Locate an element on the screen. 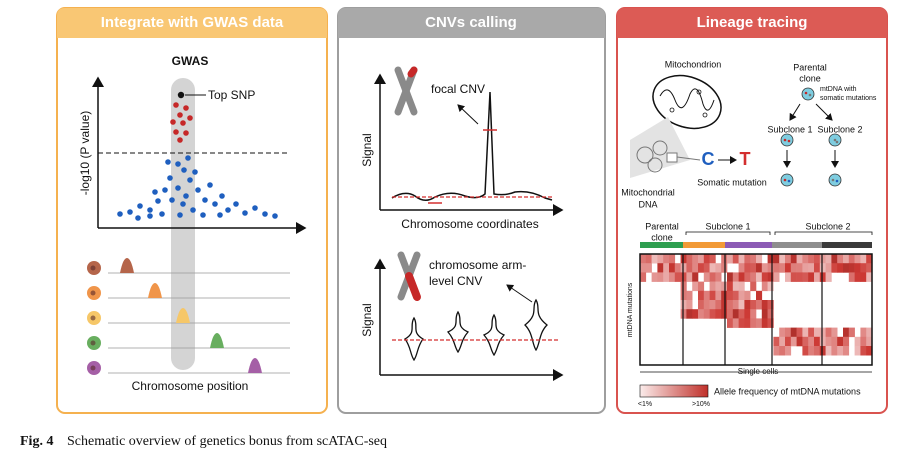  label: Mitochondrial is located at coordinates (648, 192).